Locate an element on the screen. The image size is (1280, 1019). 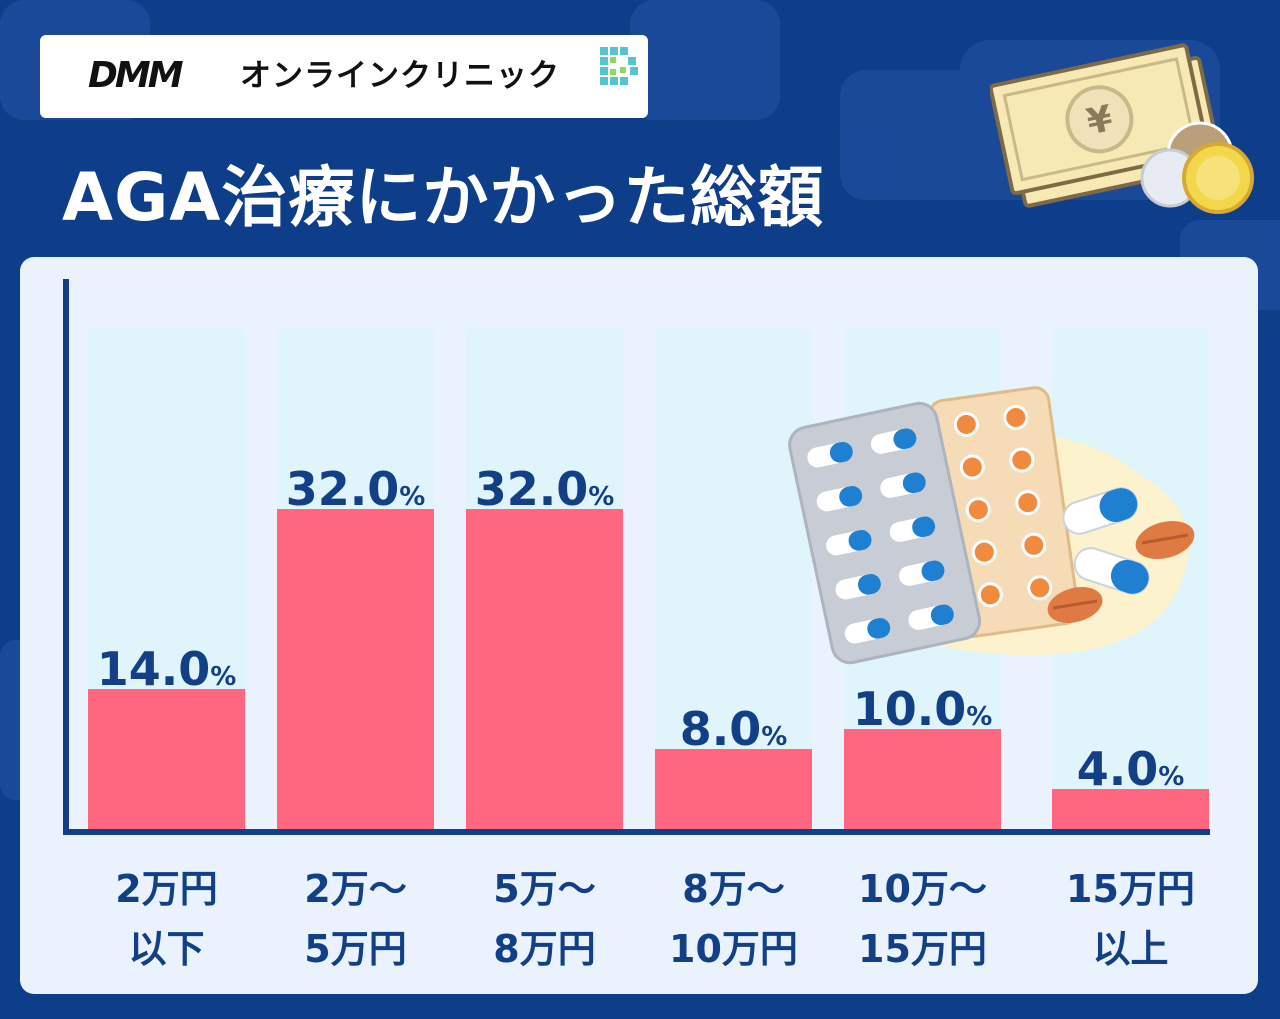
value-label-1: 14.0% is located at coordinates (167, 669).